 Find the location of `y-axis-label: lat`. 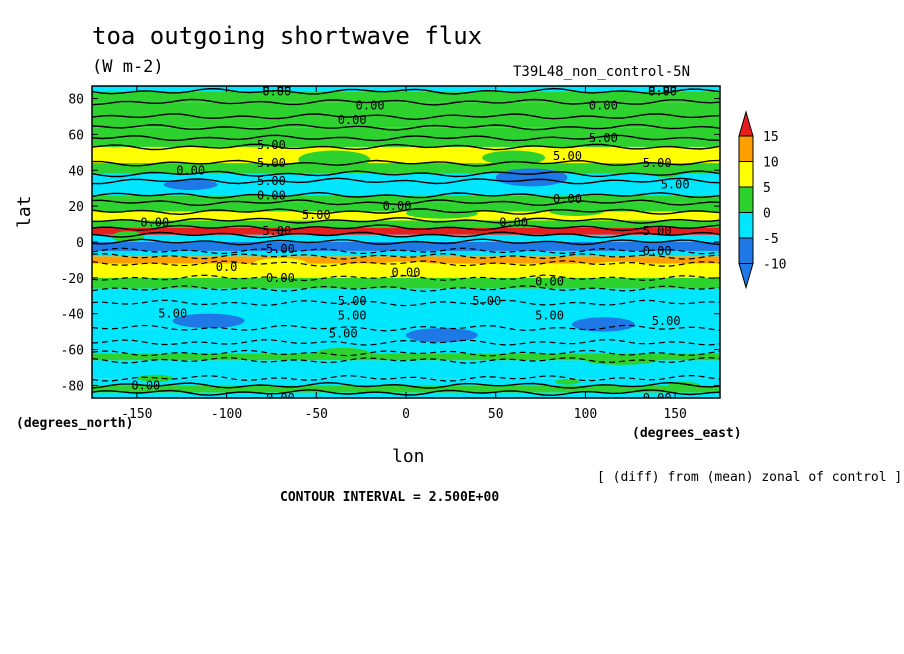

y-axis-label: lat is located at coordinates (24, 211).